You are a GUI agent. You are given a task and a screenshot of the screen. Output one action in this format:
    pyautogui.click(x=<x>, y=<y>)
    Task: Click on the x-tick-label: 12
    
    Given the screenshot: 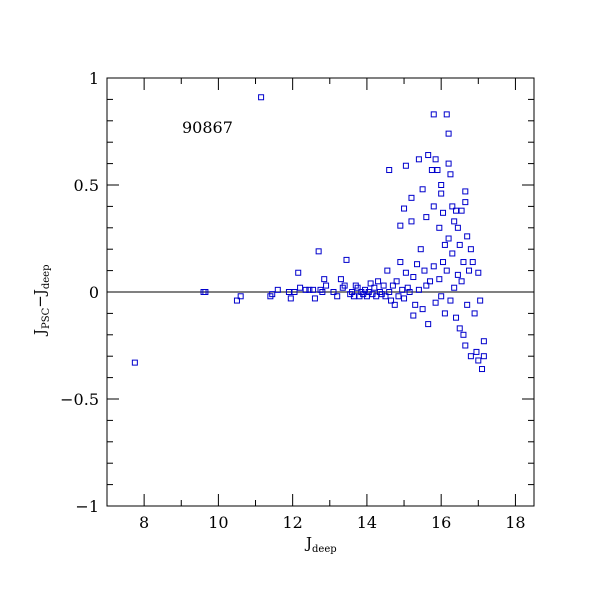 What is the action you would take?
    pyautogui.click(x=292, y=522)
    